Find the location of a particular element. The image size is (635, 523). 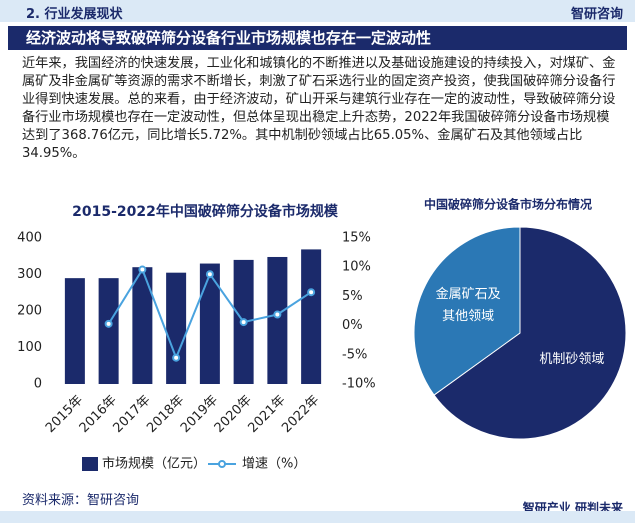

legend-label: 增速（%） is located at coordinates (274, 464).